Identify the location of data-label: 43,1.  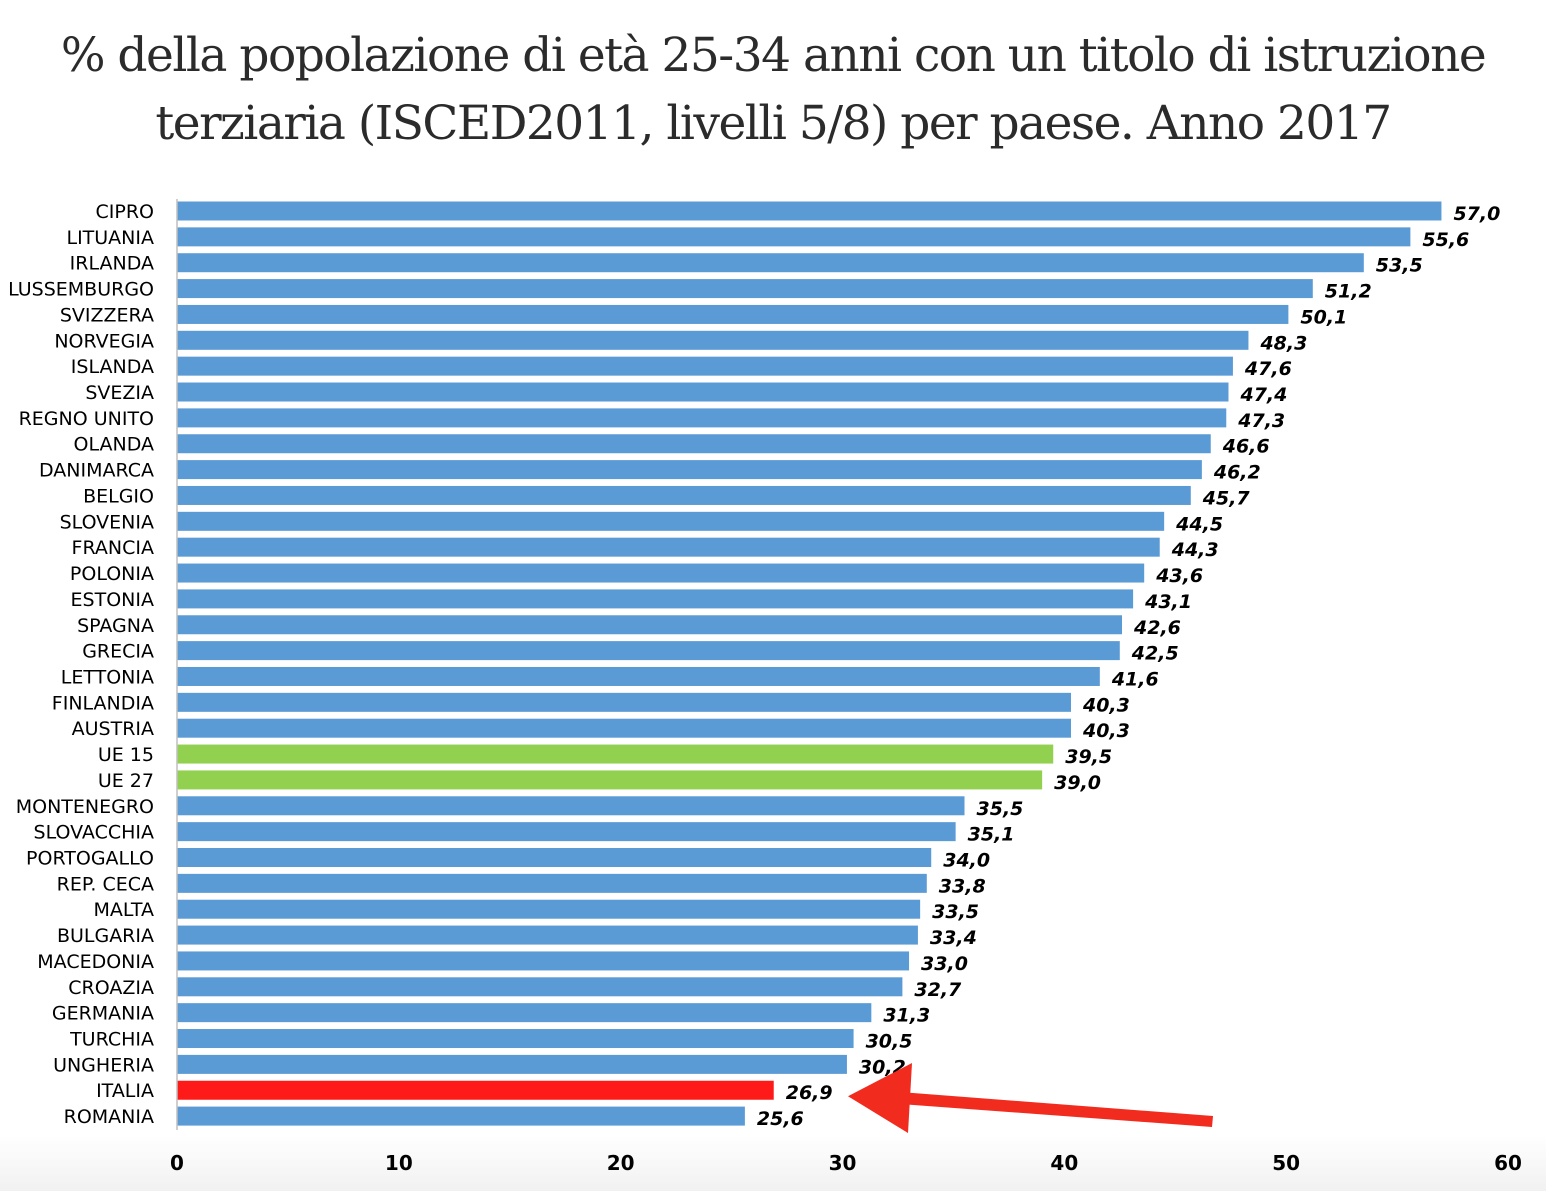
(1168, 602).